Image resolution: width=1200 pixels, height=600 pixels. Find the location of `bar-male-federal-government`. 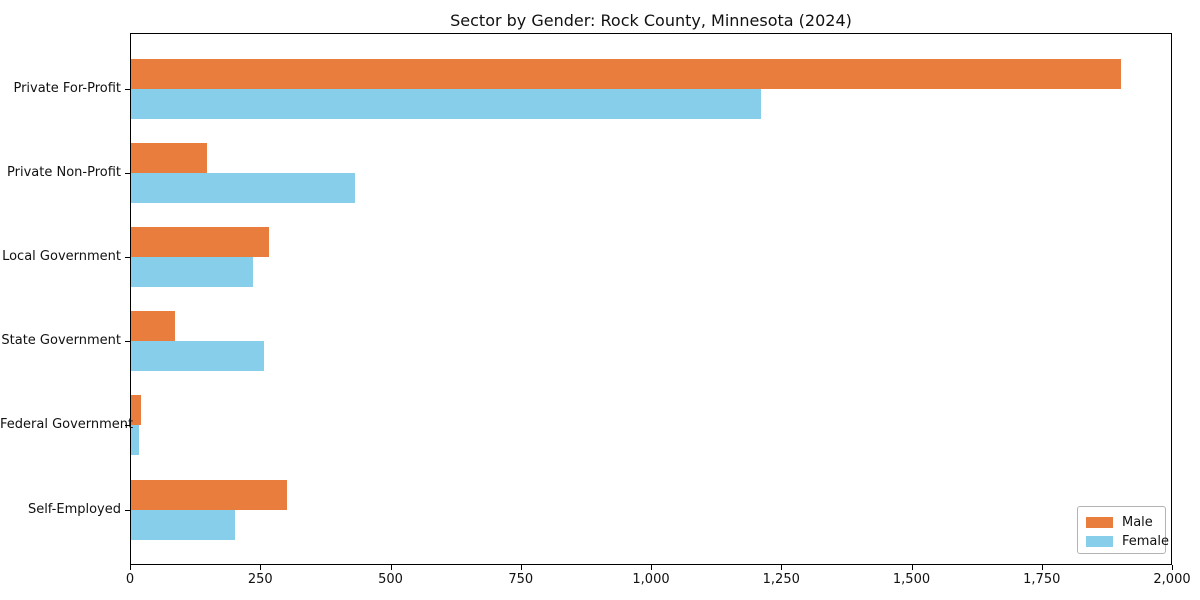

bar-male-federal-government is located at coordinates (136, 410).